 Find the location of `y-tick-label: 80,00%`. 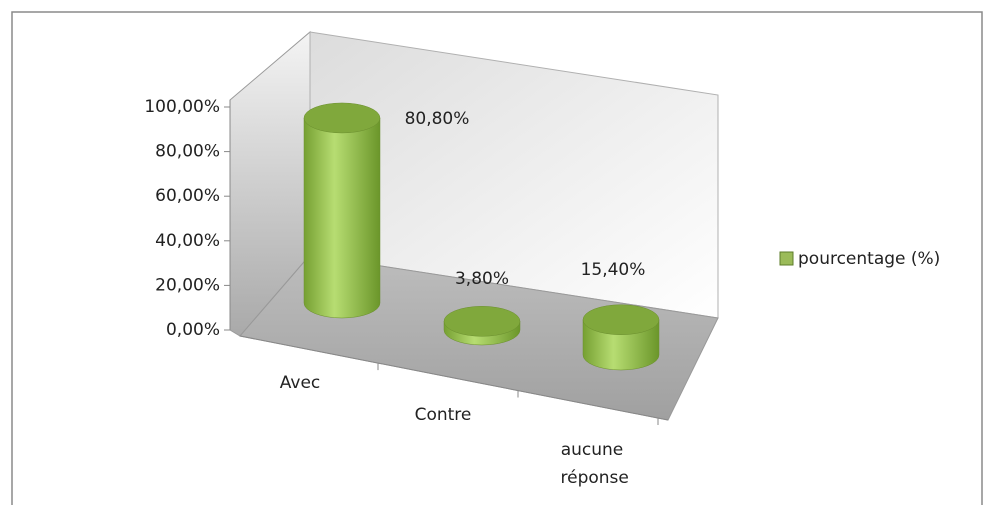

y-tick-label: 80,00% is located at coordinates (187, 152).